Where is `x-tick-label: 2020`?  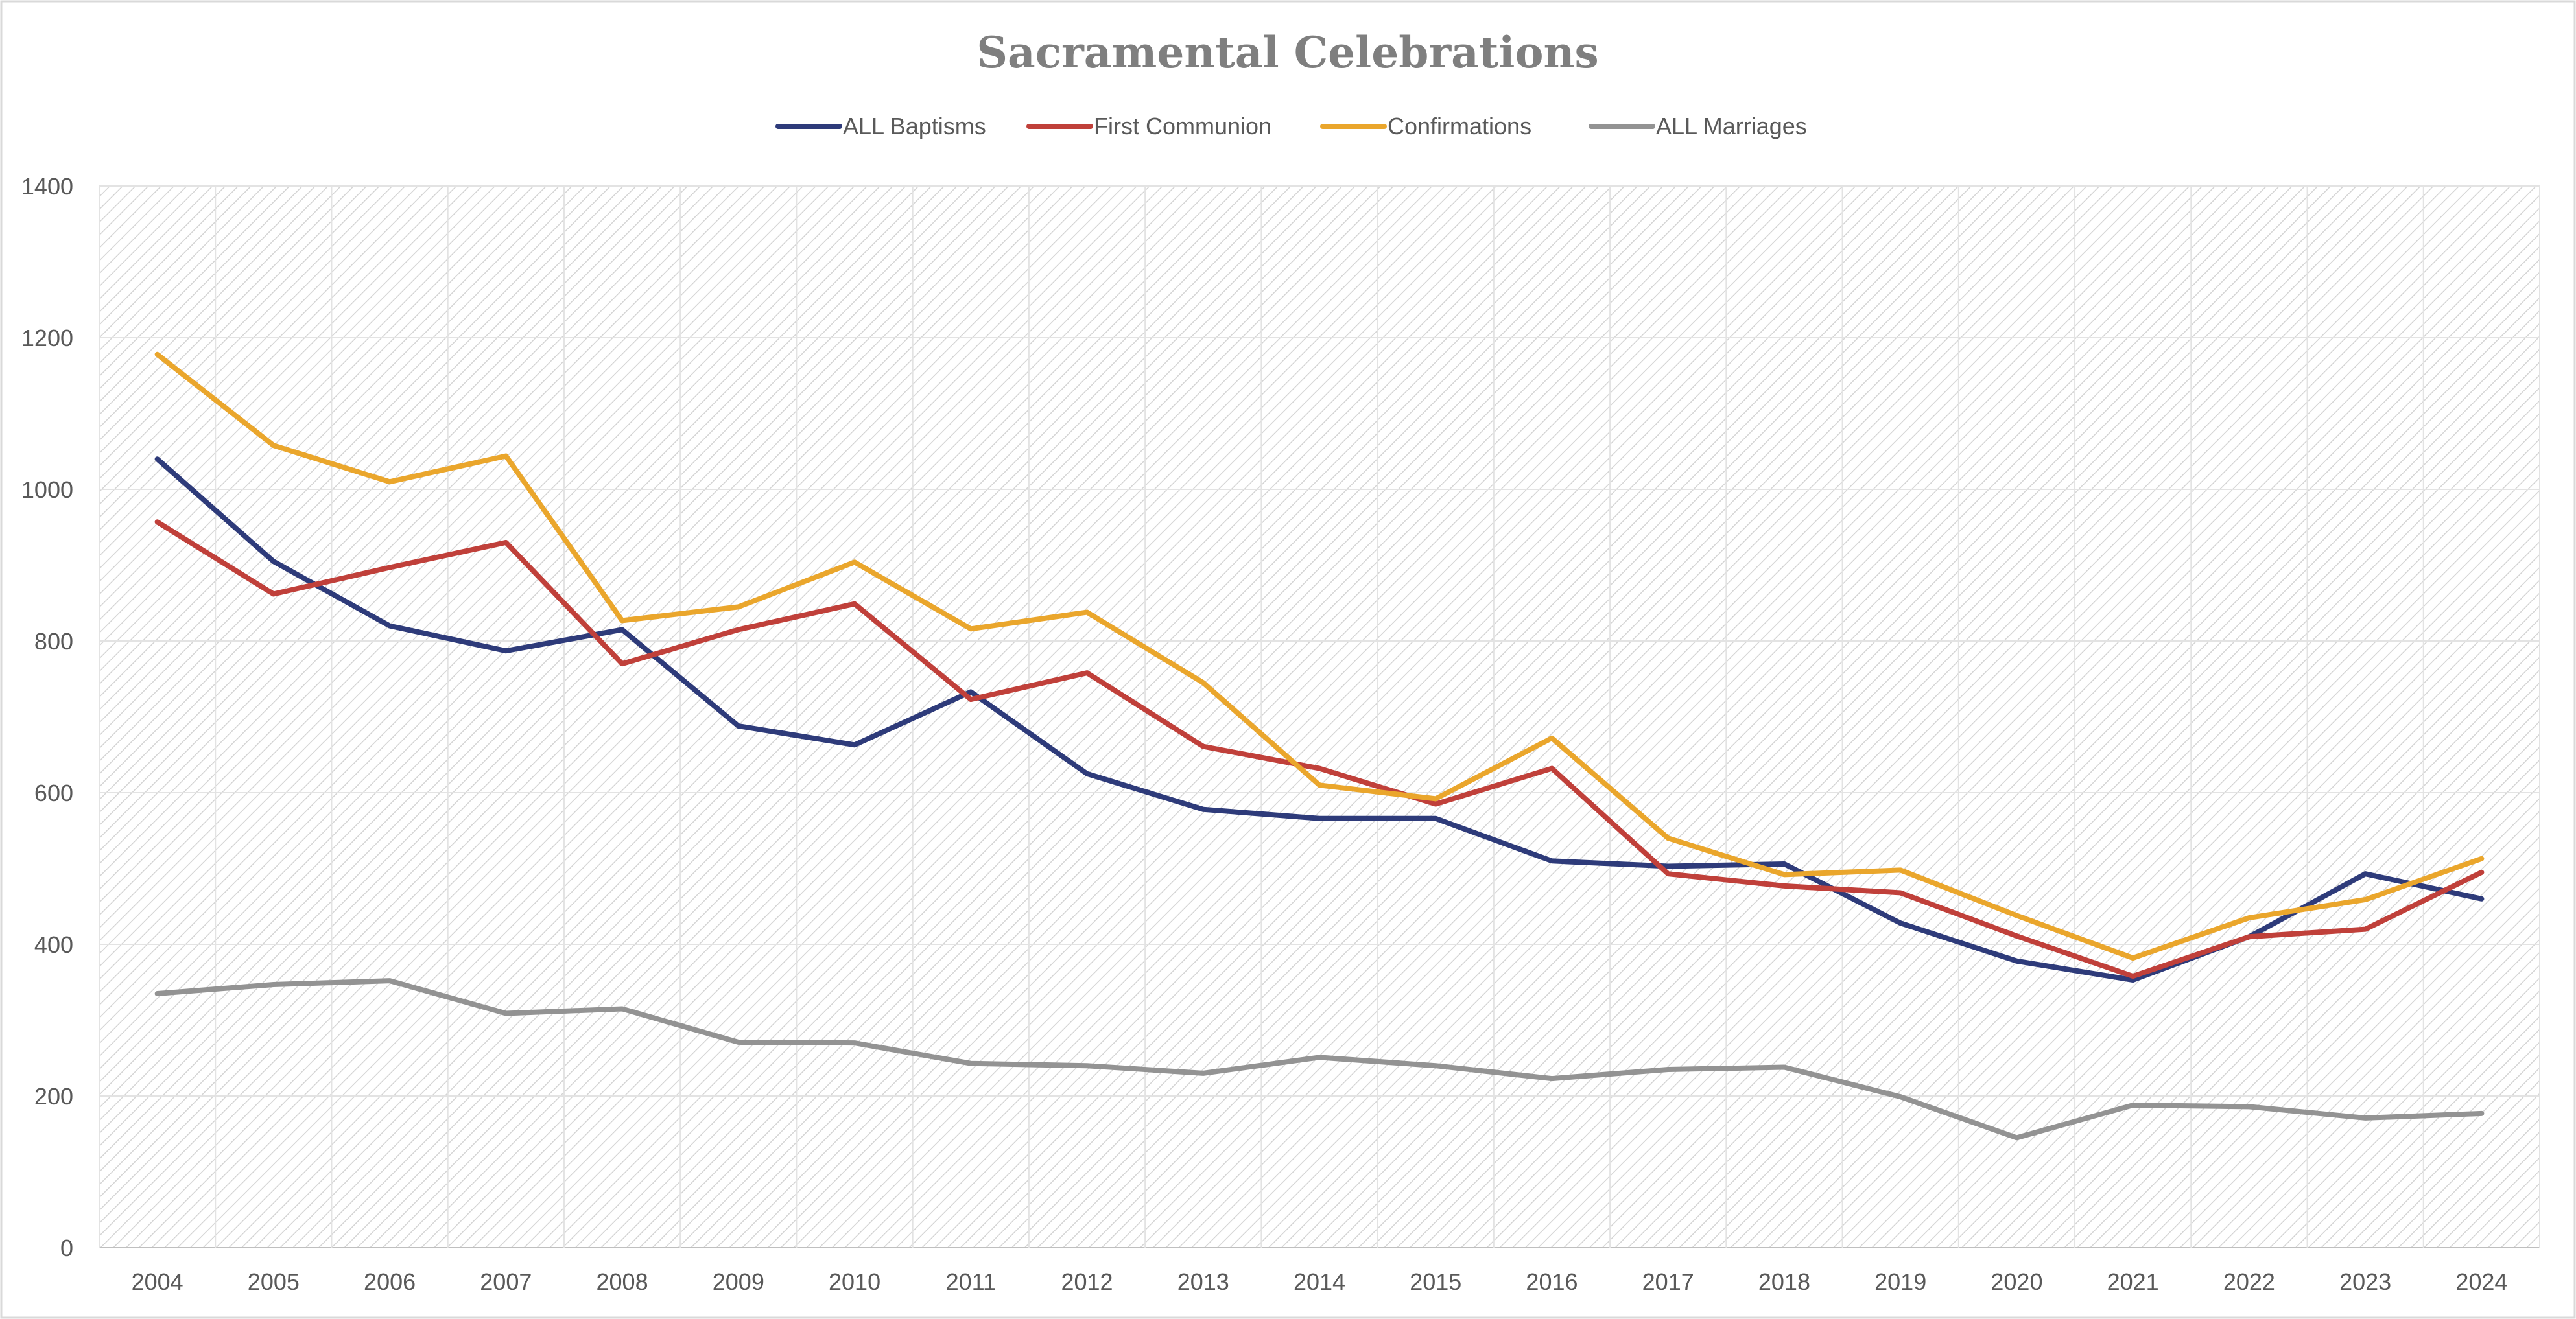 x-tick-label: 2020 is located at coordinates (2017, 1281).